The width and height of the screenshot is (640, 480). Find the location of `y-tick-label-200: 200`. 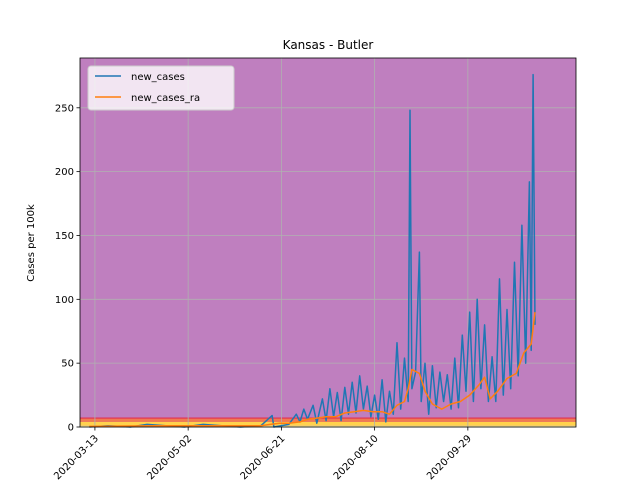

y-tick-label-200: 200 is located at coordinates (64, 172).